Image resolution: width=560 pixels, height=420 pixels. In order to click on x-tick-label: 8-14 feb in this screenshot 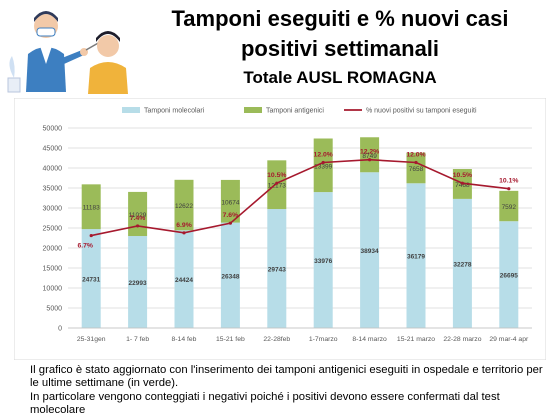, I will do `click(184, 339)`.